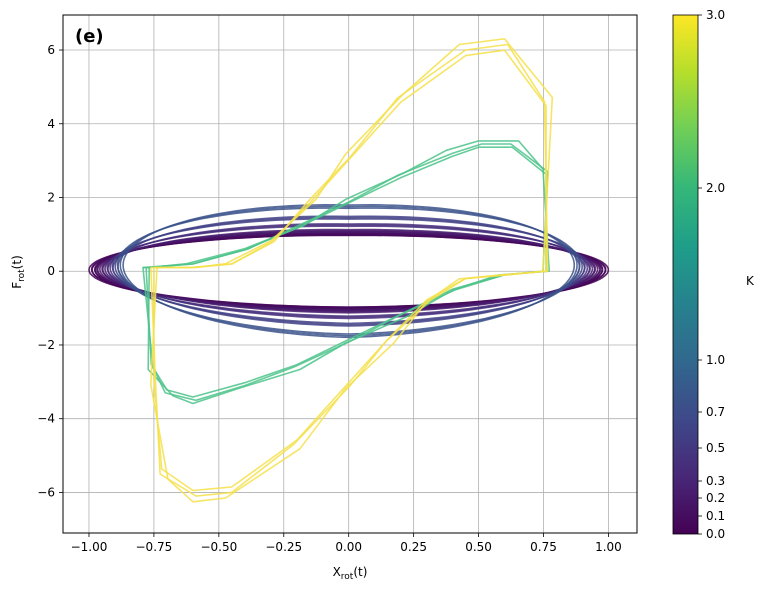 The height and width of the screenshot is (589, 765). I want to click on x-axis-label-sub: rot, so click(347, 577).